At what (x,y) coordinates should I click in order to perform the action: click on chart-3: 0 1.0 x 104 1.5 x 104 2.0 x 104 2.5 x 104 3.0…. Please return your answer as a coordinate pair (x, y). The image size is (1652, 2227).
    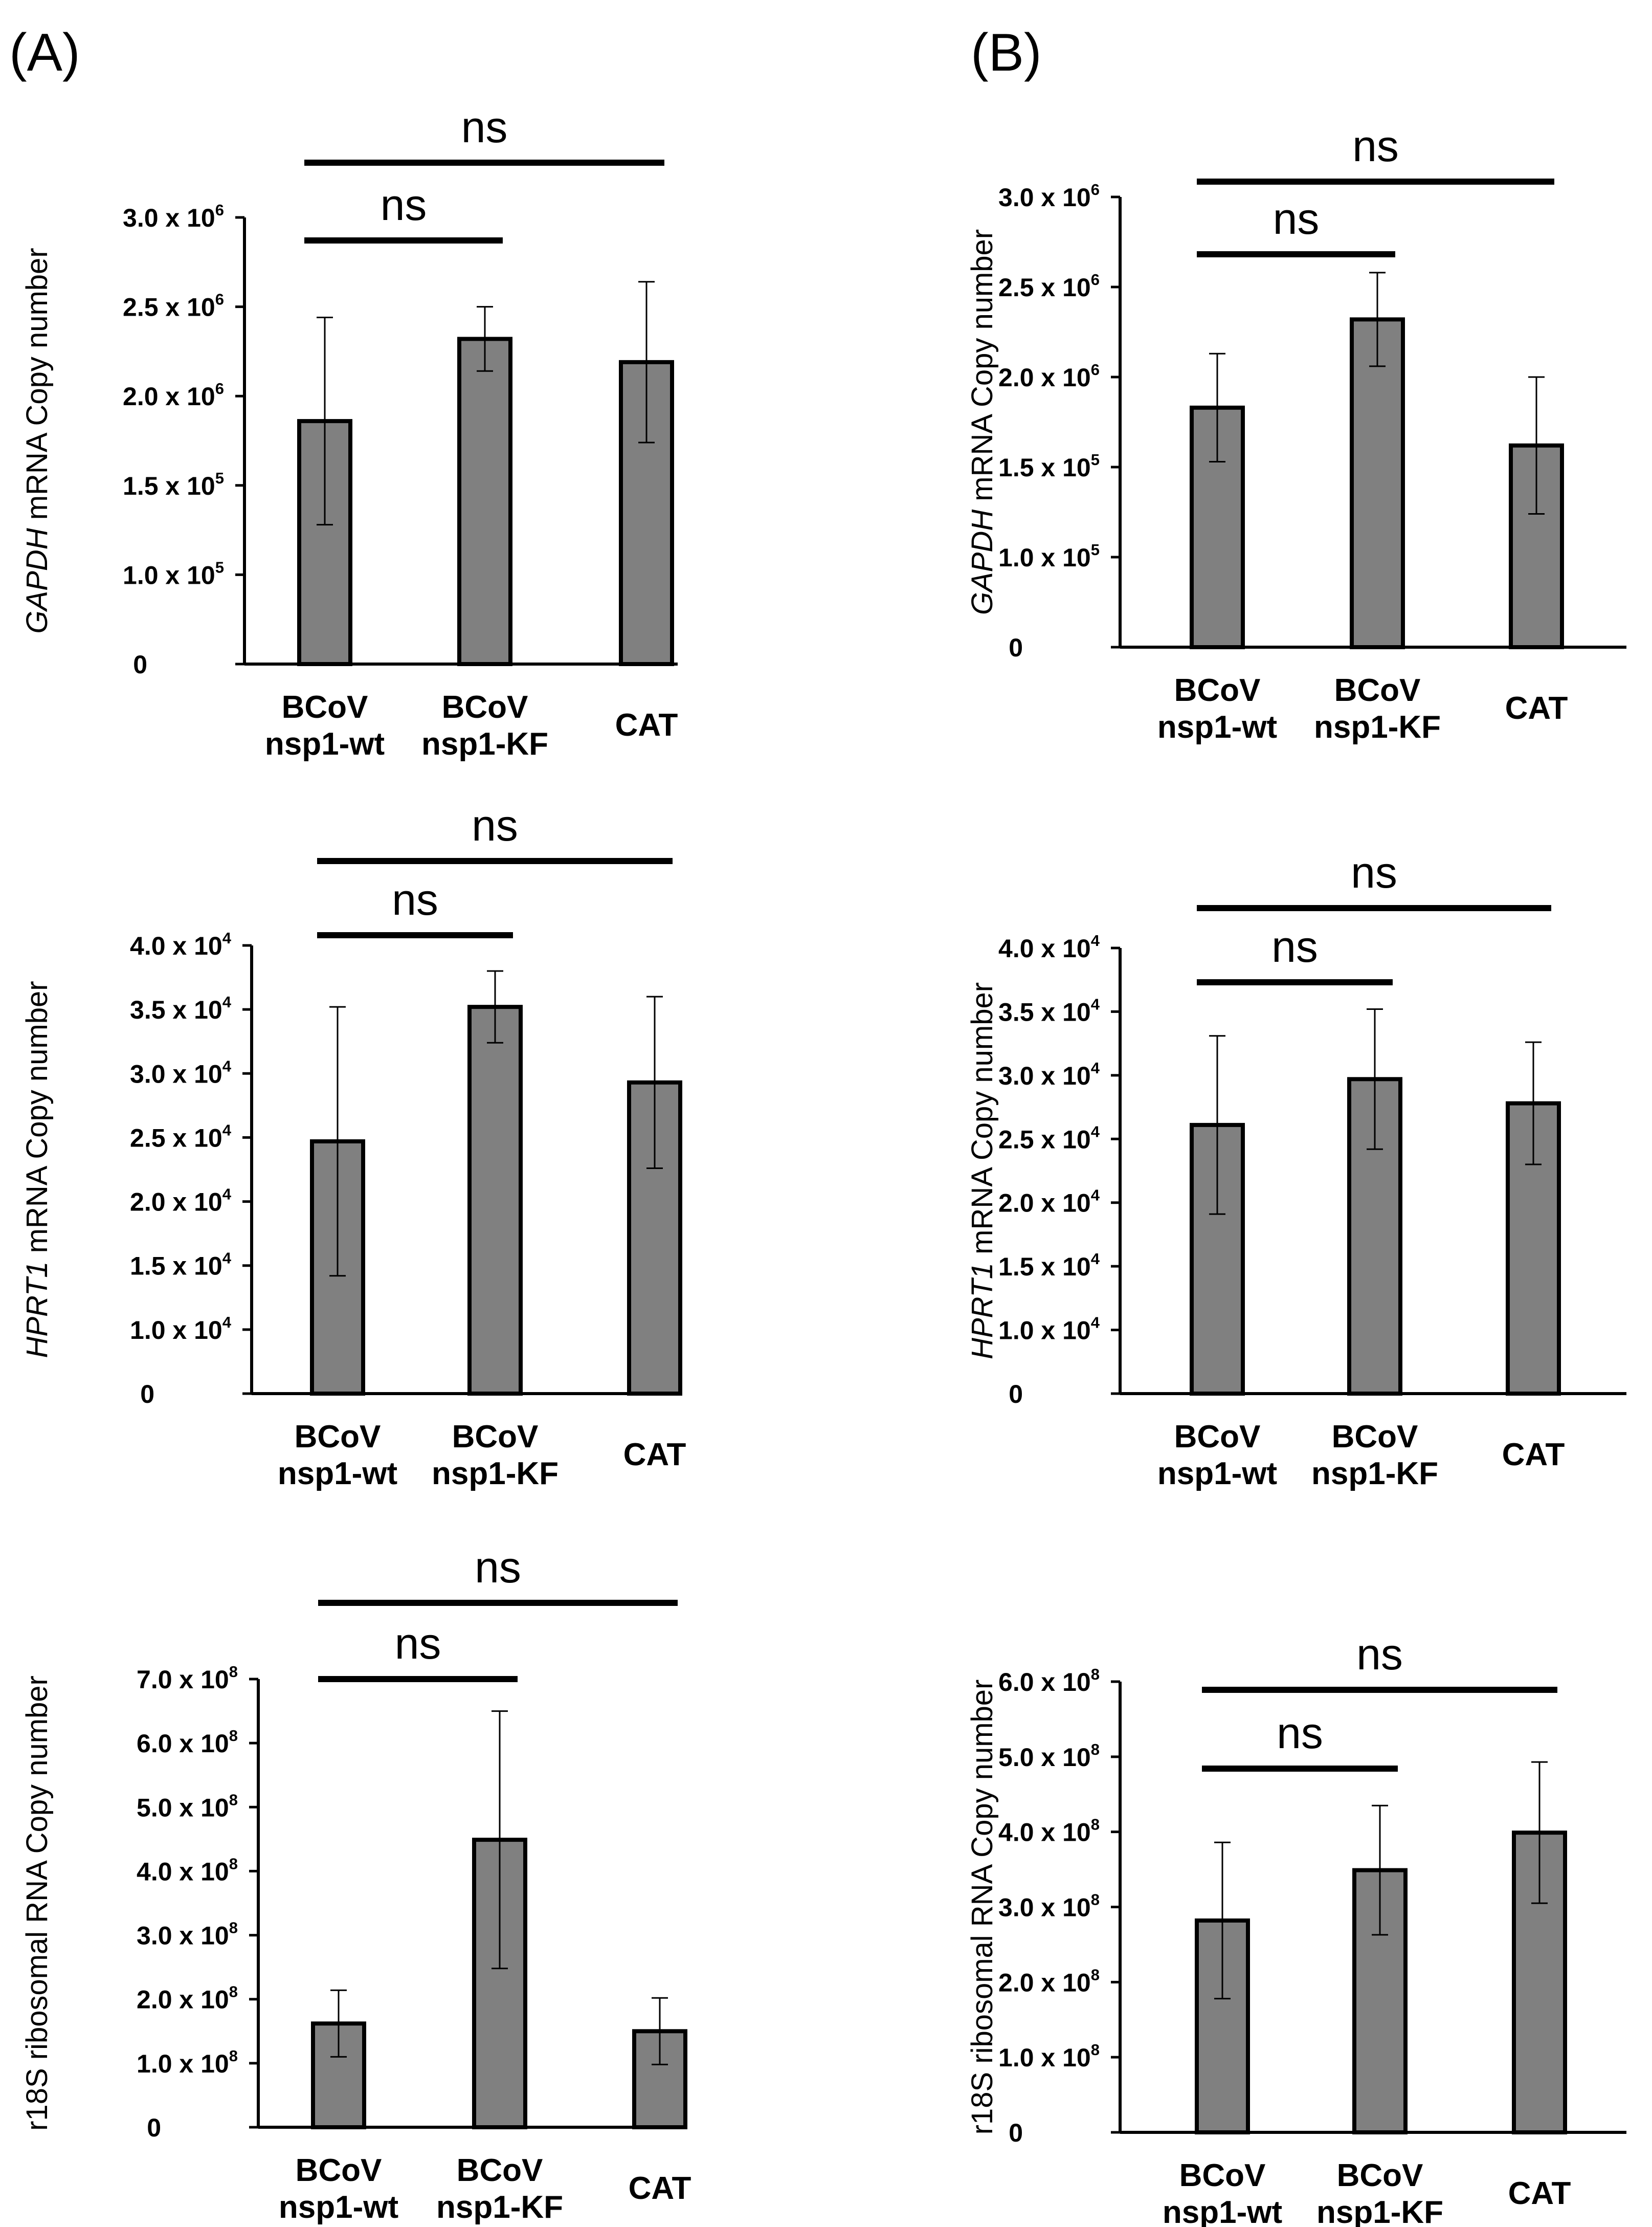
    Looking at the image, I should click on (353, 1146).